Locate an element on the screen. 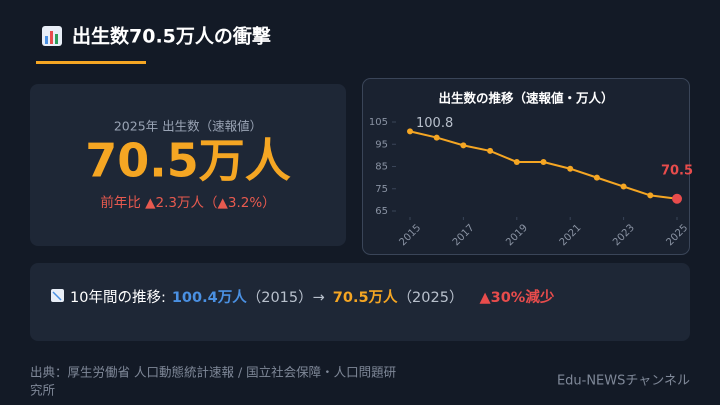 This screenshot has width=720, height=405. trend-start-value: 100.4万人 is located at coordinates (209, 297).